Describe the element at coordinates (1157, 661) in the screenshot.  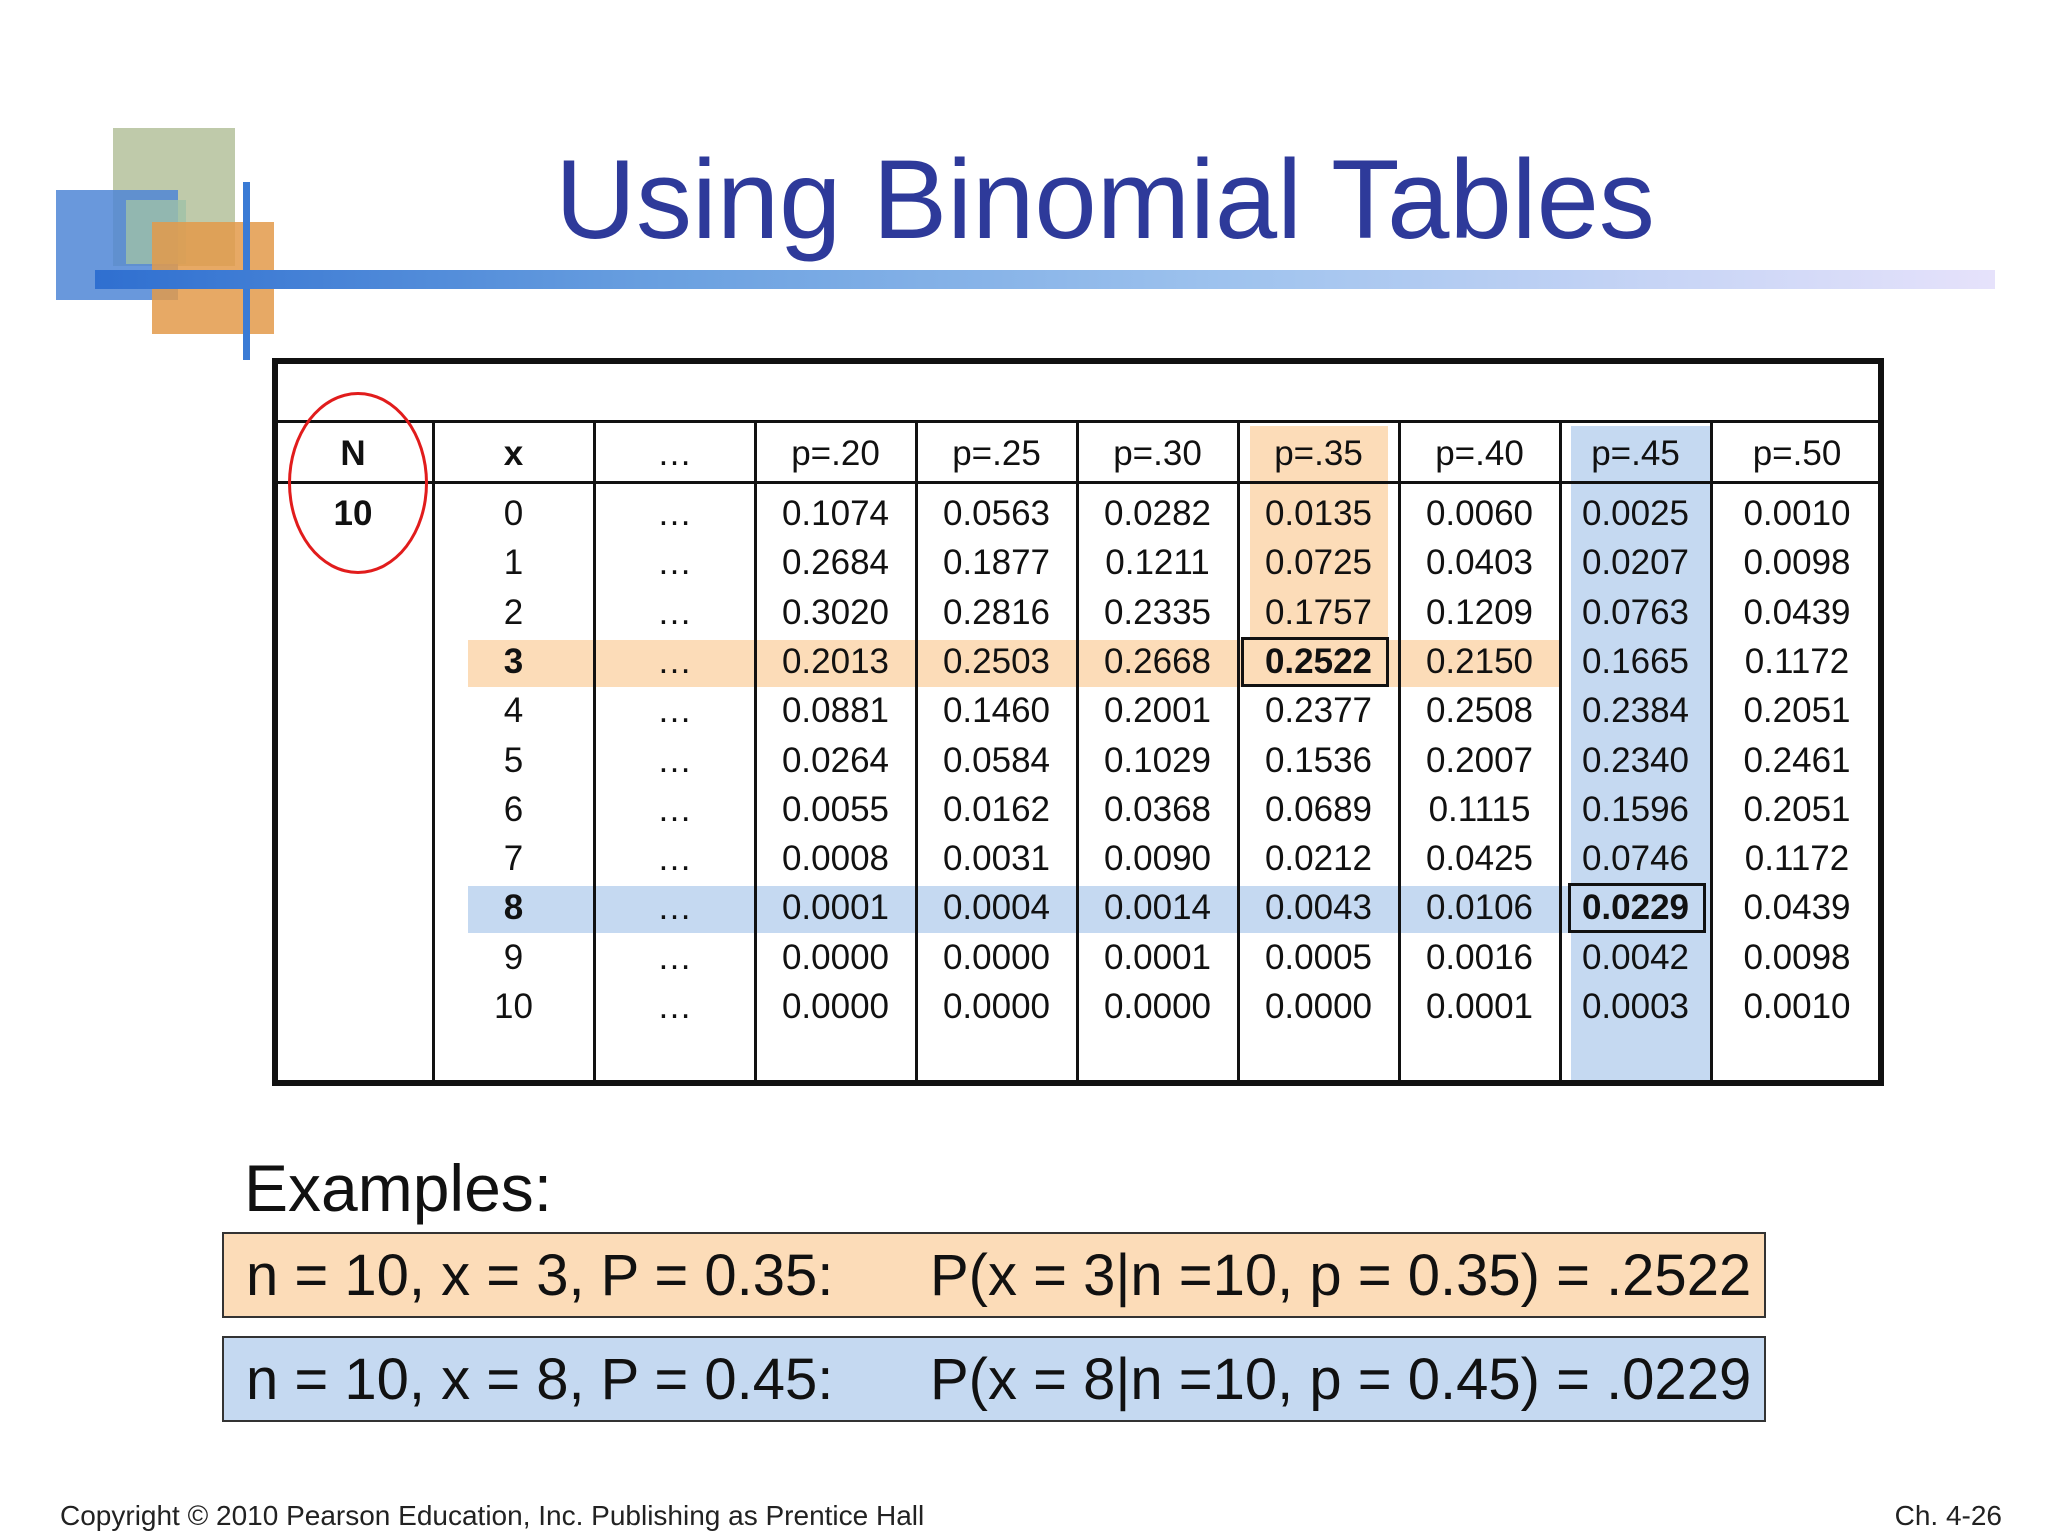
I see `probability-cell: 0.2668` at that location.